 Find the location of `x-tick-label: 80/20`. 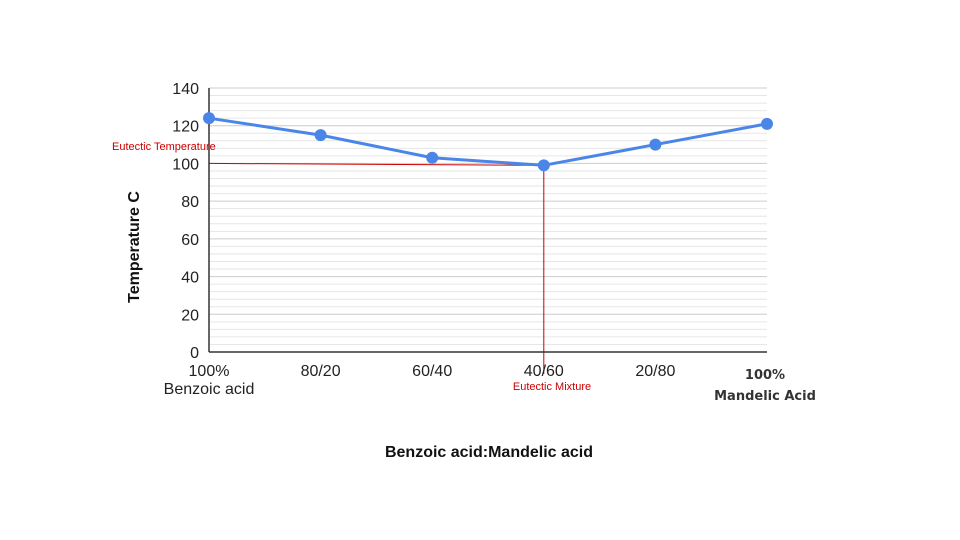

x-tick-label: 80/20 is located at coordinates (321, 371).